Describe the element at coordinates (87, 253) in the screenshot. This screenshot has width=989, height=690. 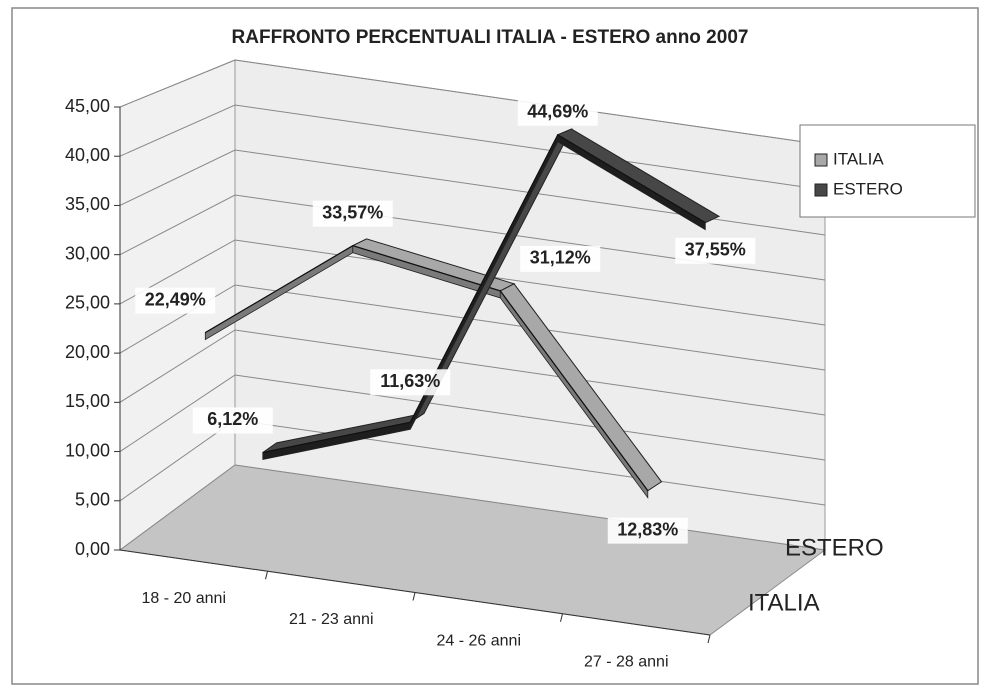
I see `y-tick-label: 30,00` at that location.